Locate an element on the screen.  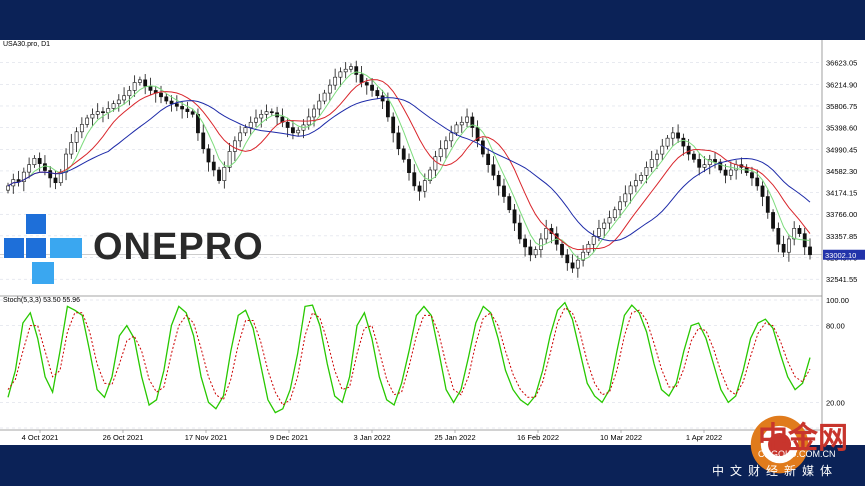
price-tick-label: 36623.05 is located at coordinates (841, 63).